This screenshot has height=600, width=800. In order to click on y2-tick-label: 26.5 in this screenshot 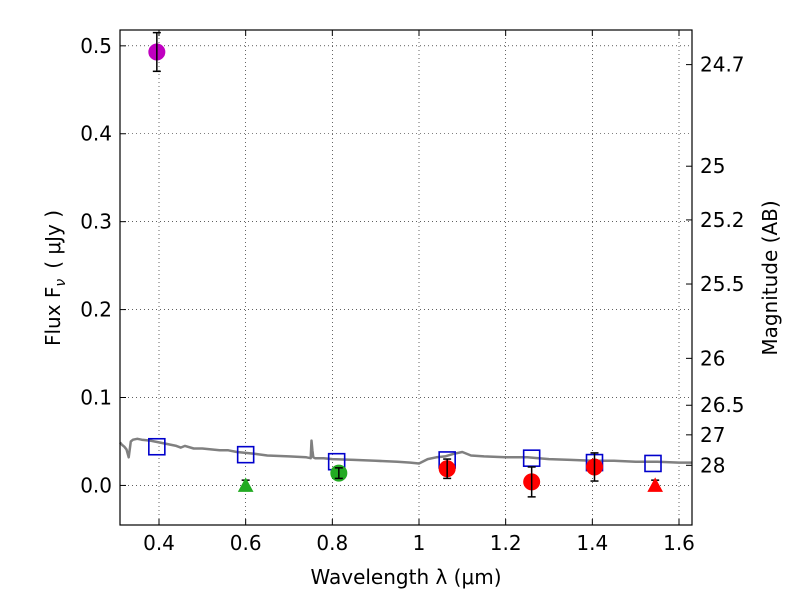, I will do `click(722, 405)`.